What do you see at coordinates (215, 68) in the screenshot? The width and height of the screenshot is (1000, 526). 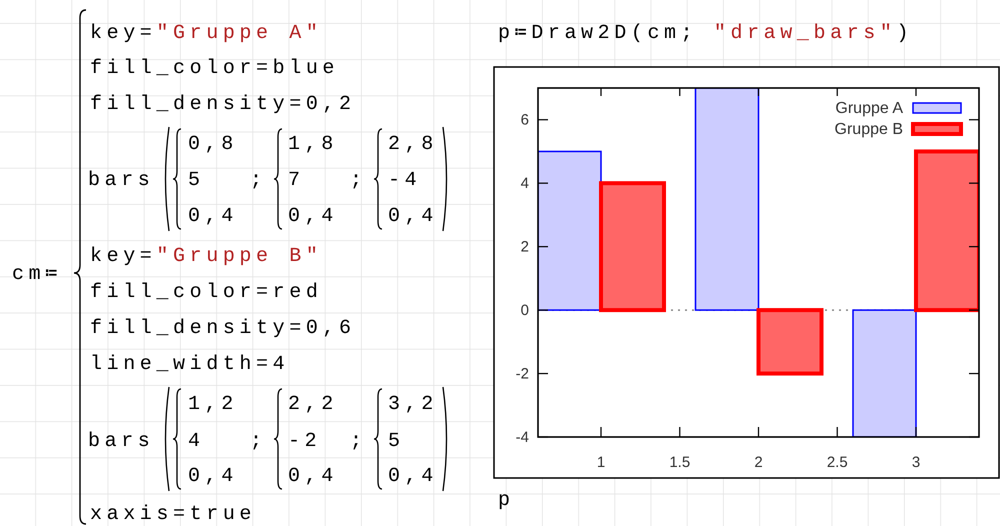 I see `text: fill_color=blue` at bounding box center [215, 68].